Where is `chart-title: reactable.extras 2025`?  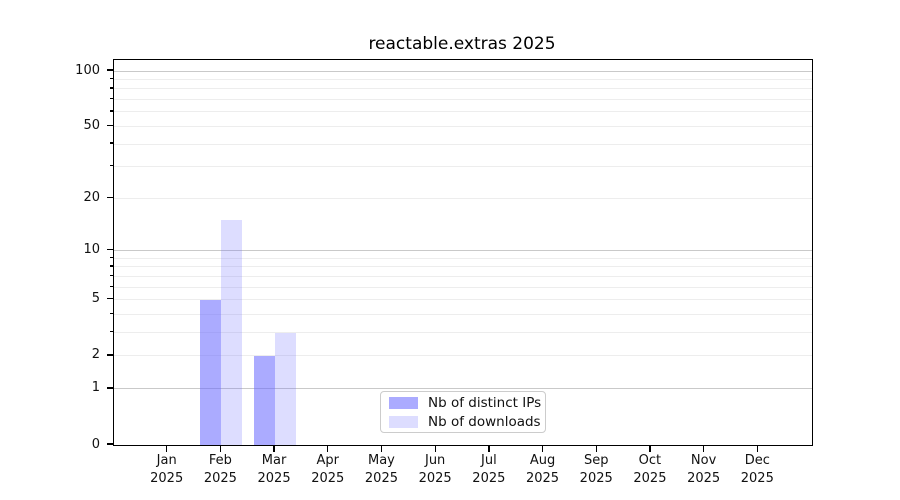
chart-title: reactable.extras 2025 is located at coordinates (462, 44).